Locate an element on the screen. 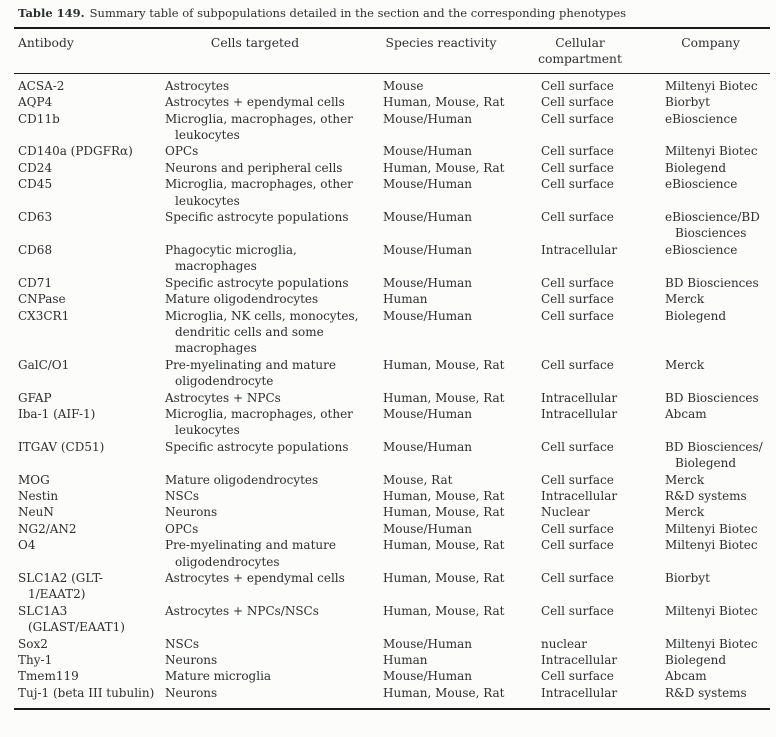 The height and width of the screenshot is (737, 776). cell-cells: Neurons is located at coordinates (191, 660).